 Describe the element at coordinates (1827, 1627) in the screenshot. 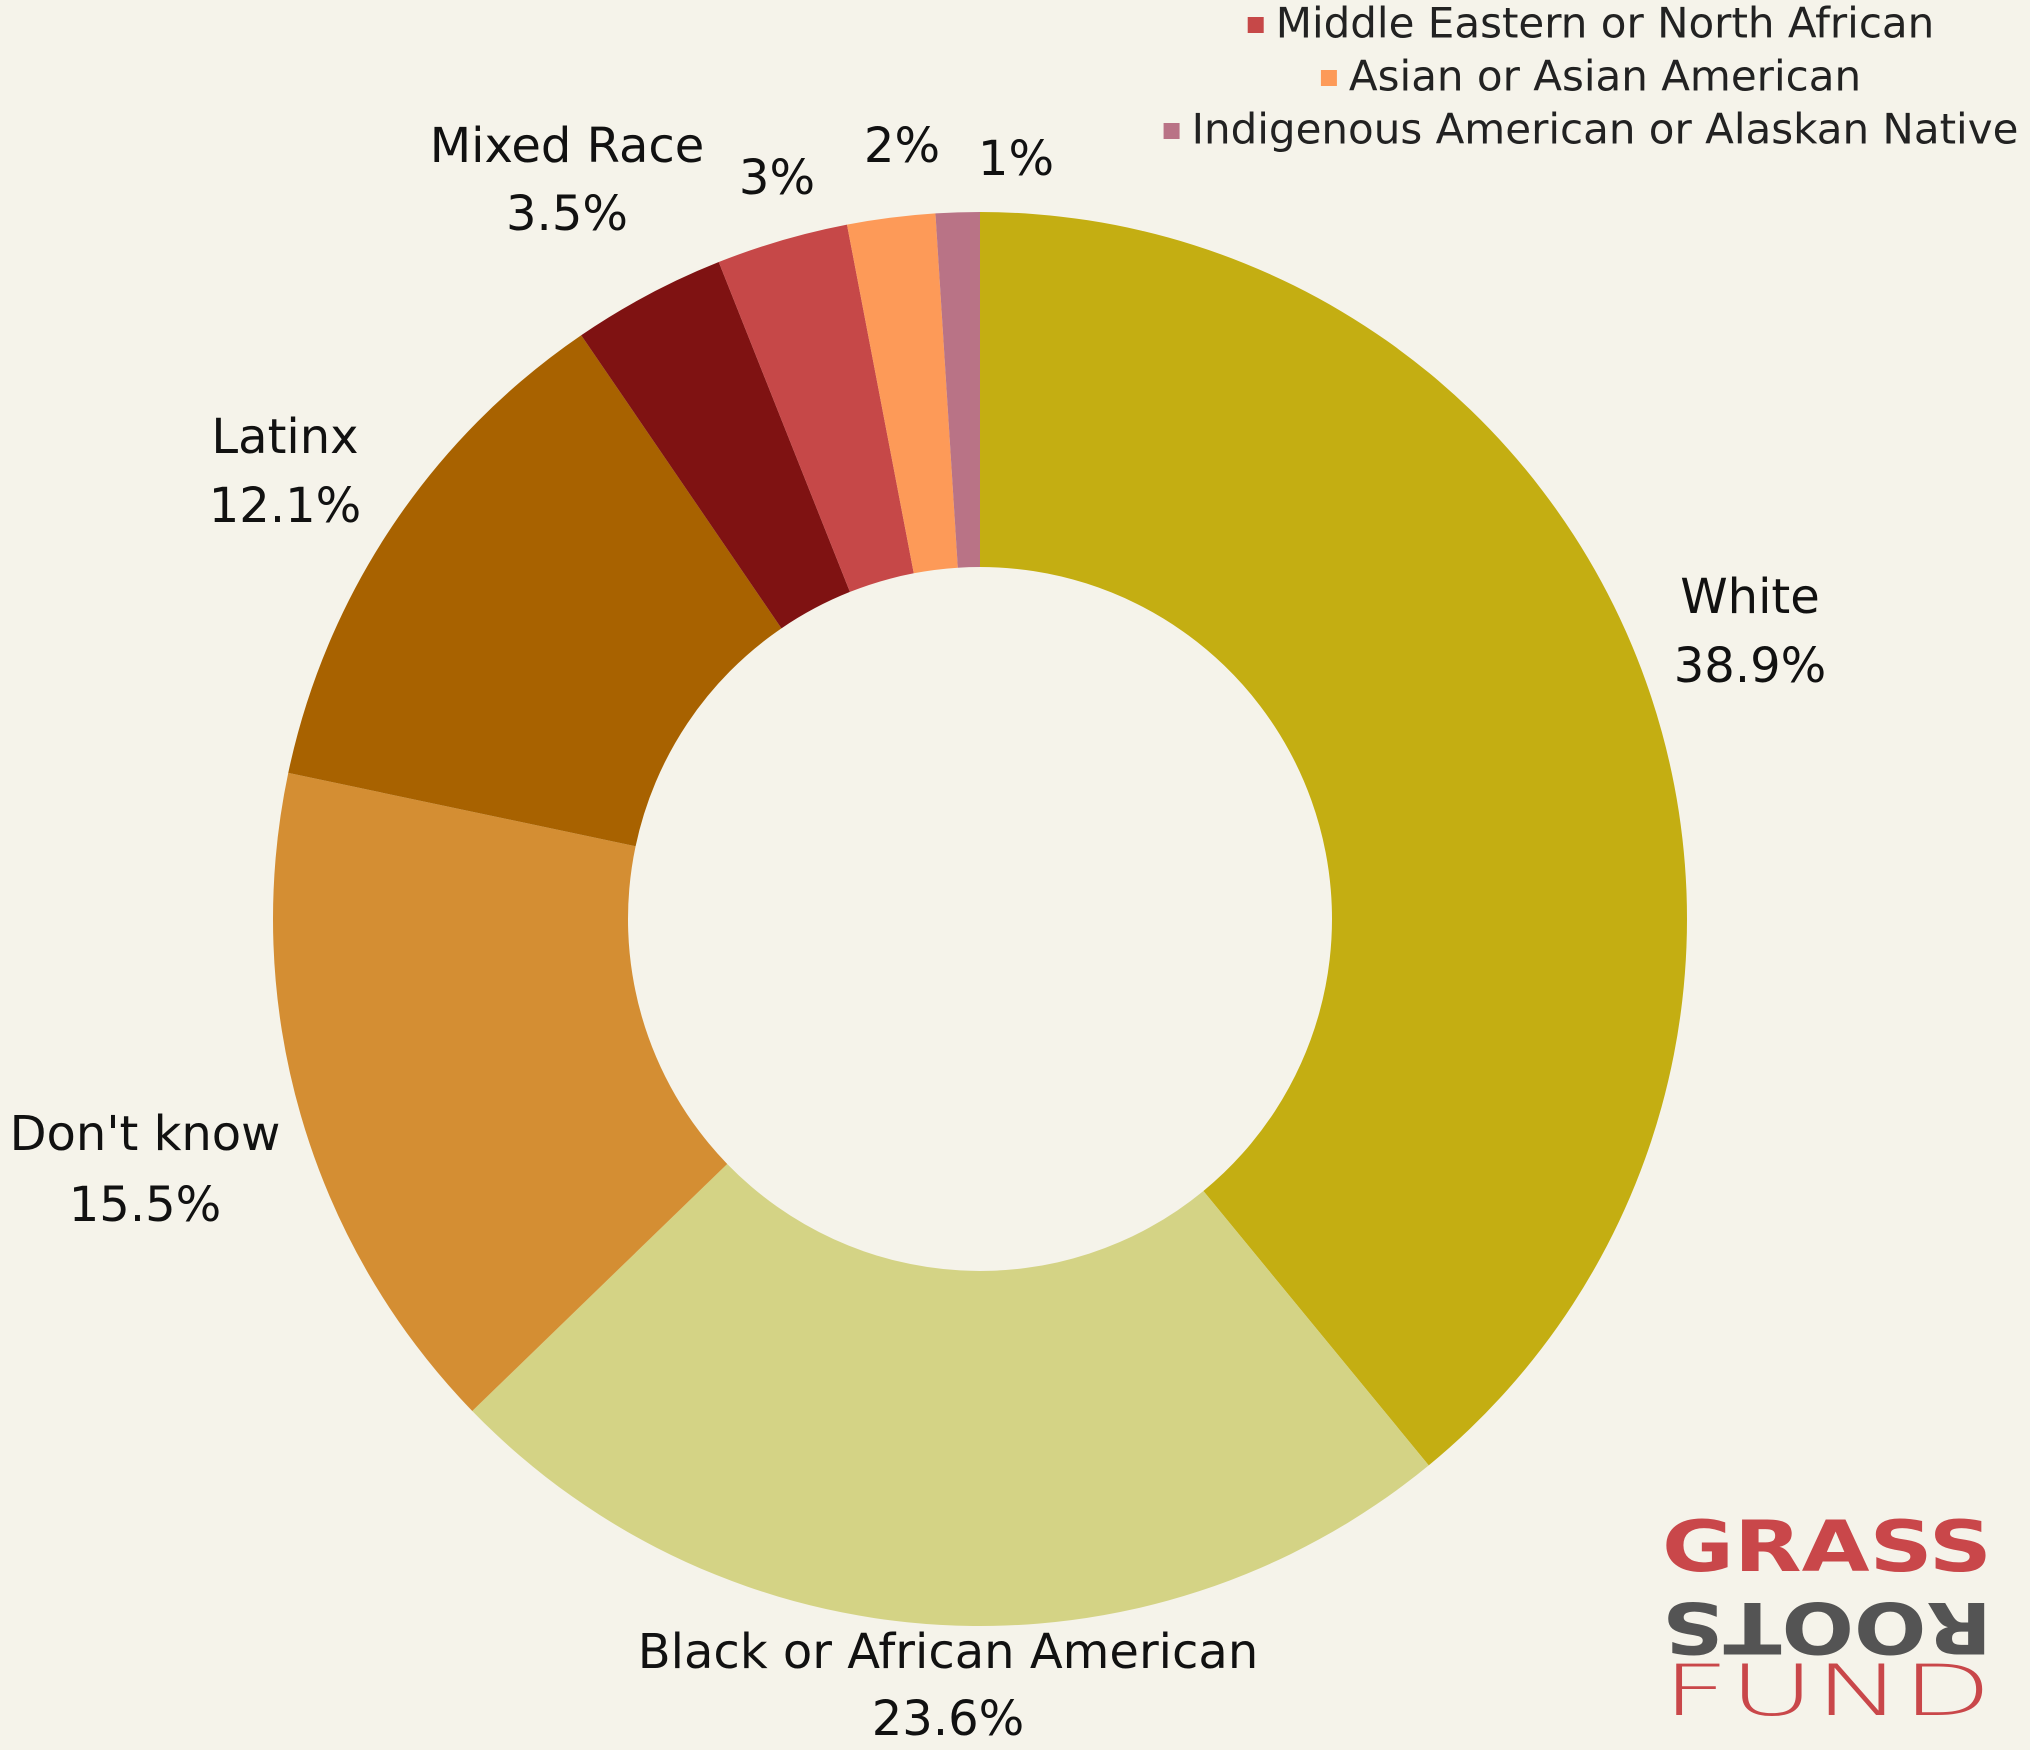

I see `logo-line: ROOTS` at that location.